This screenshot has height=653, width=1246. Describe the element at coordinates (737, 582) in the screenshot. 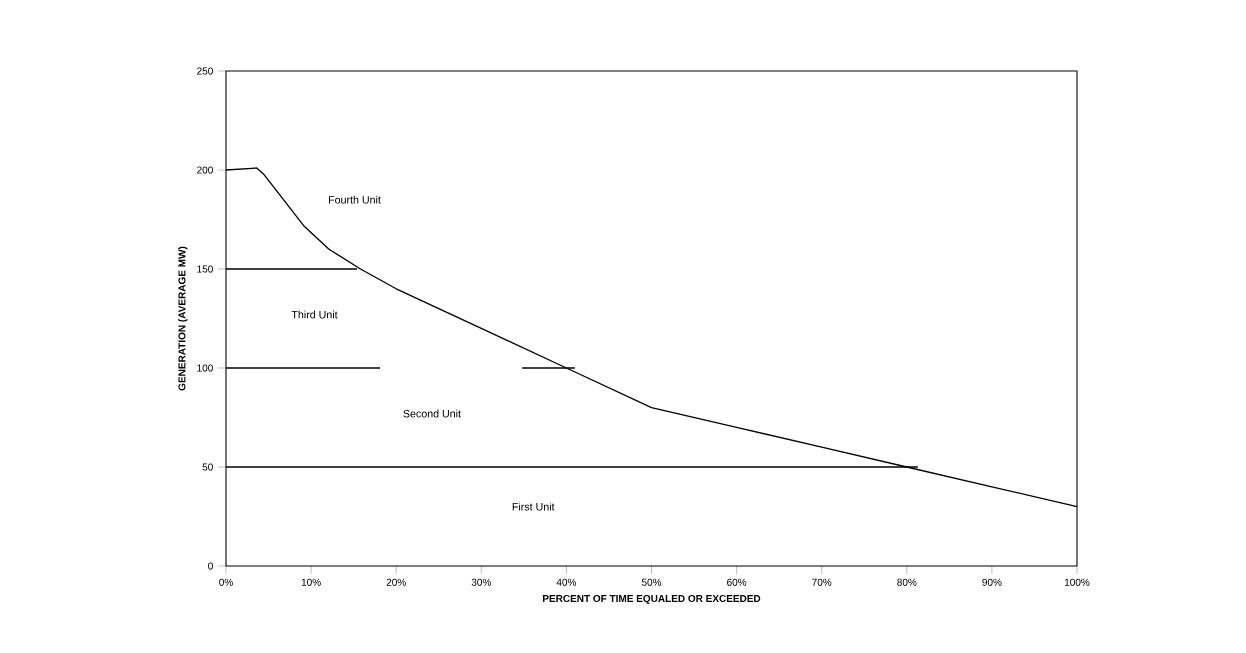

I see `x-tick-label: 60%` at that location.